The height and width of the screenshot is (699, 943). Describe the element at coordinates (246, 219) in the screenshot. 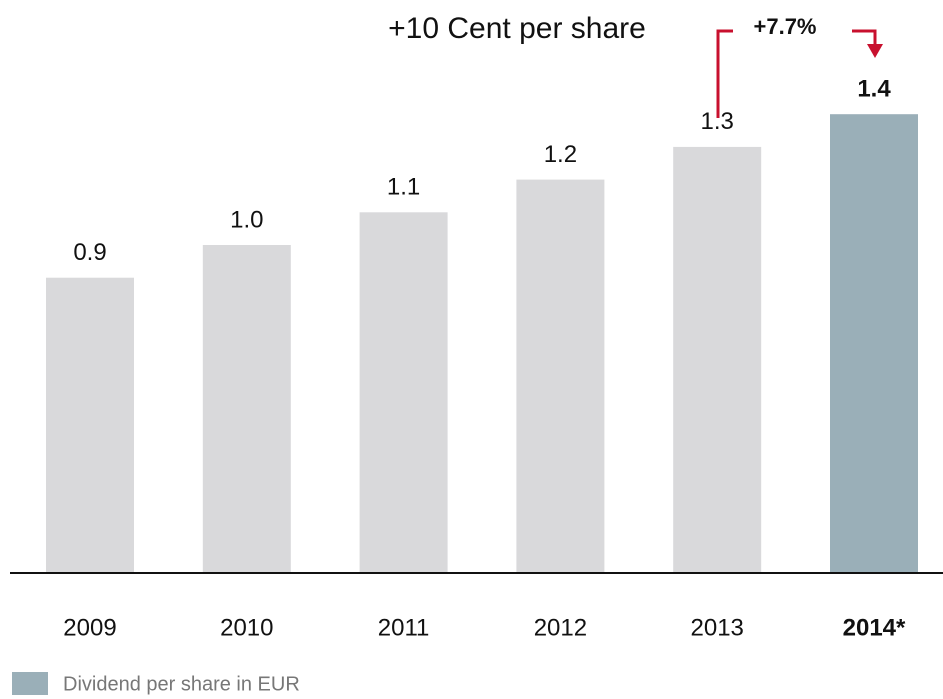

I see `value-label: 1.0` at that location.